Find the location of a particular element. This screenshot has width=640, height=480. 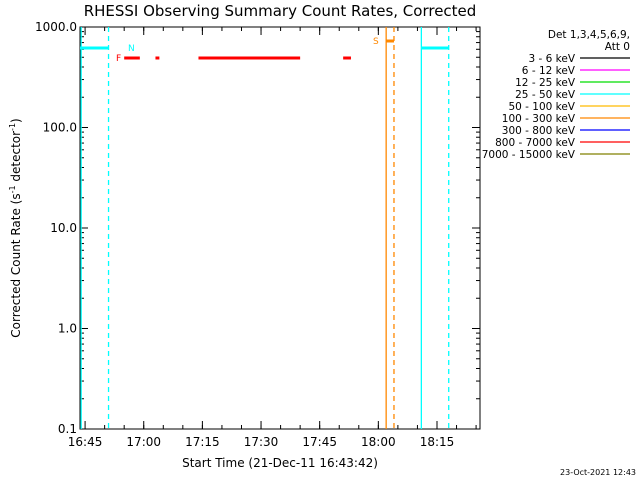

y-tick-label: 1.0 is located at coordinates (67, 329).